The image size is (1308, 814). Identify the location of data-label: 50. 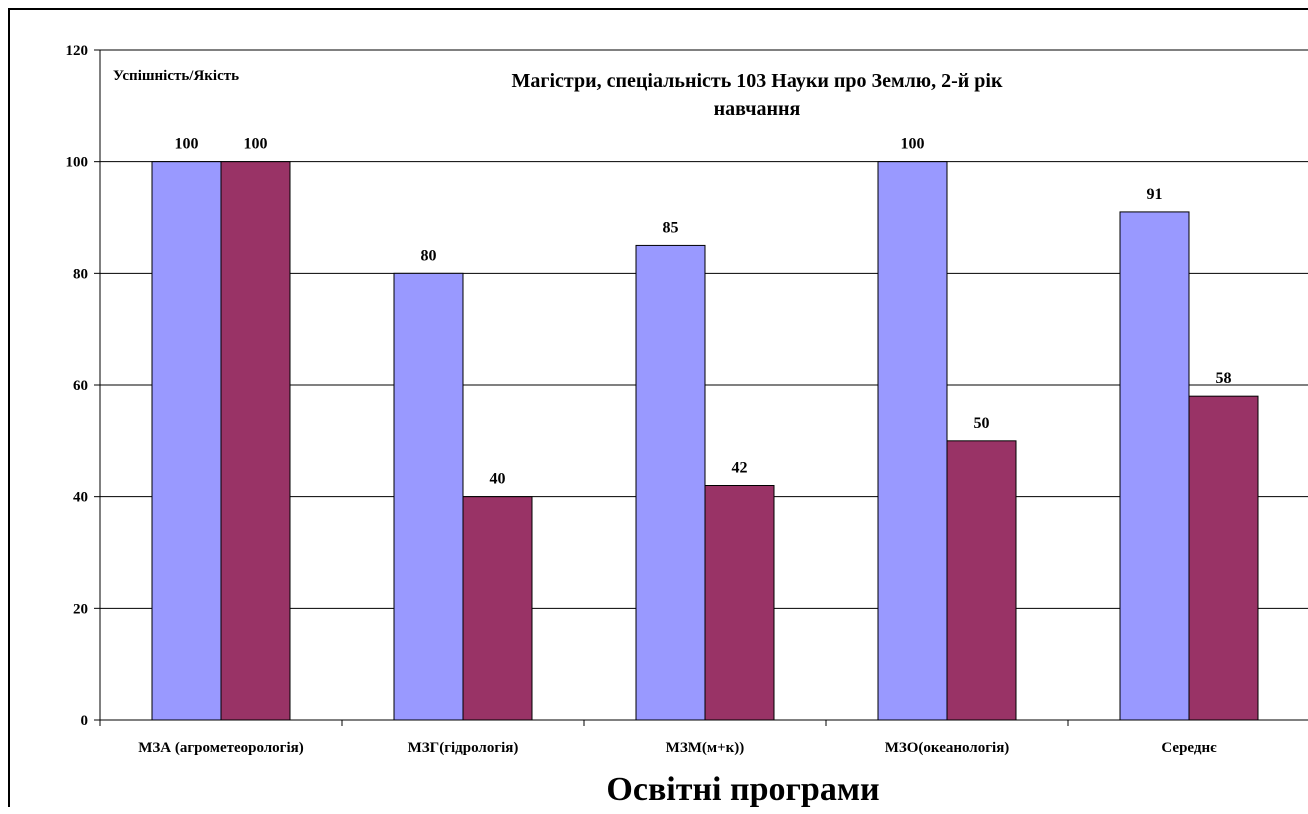
(982, 423).